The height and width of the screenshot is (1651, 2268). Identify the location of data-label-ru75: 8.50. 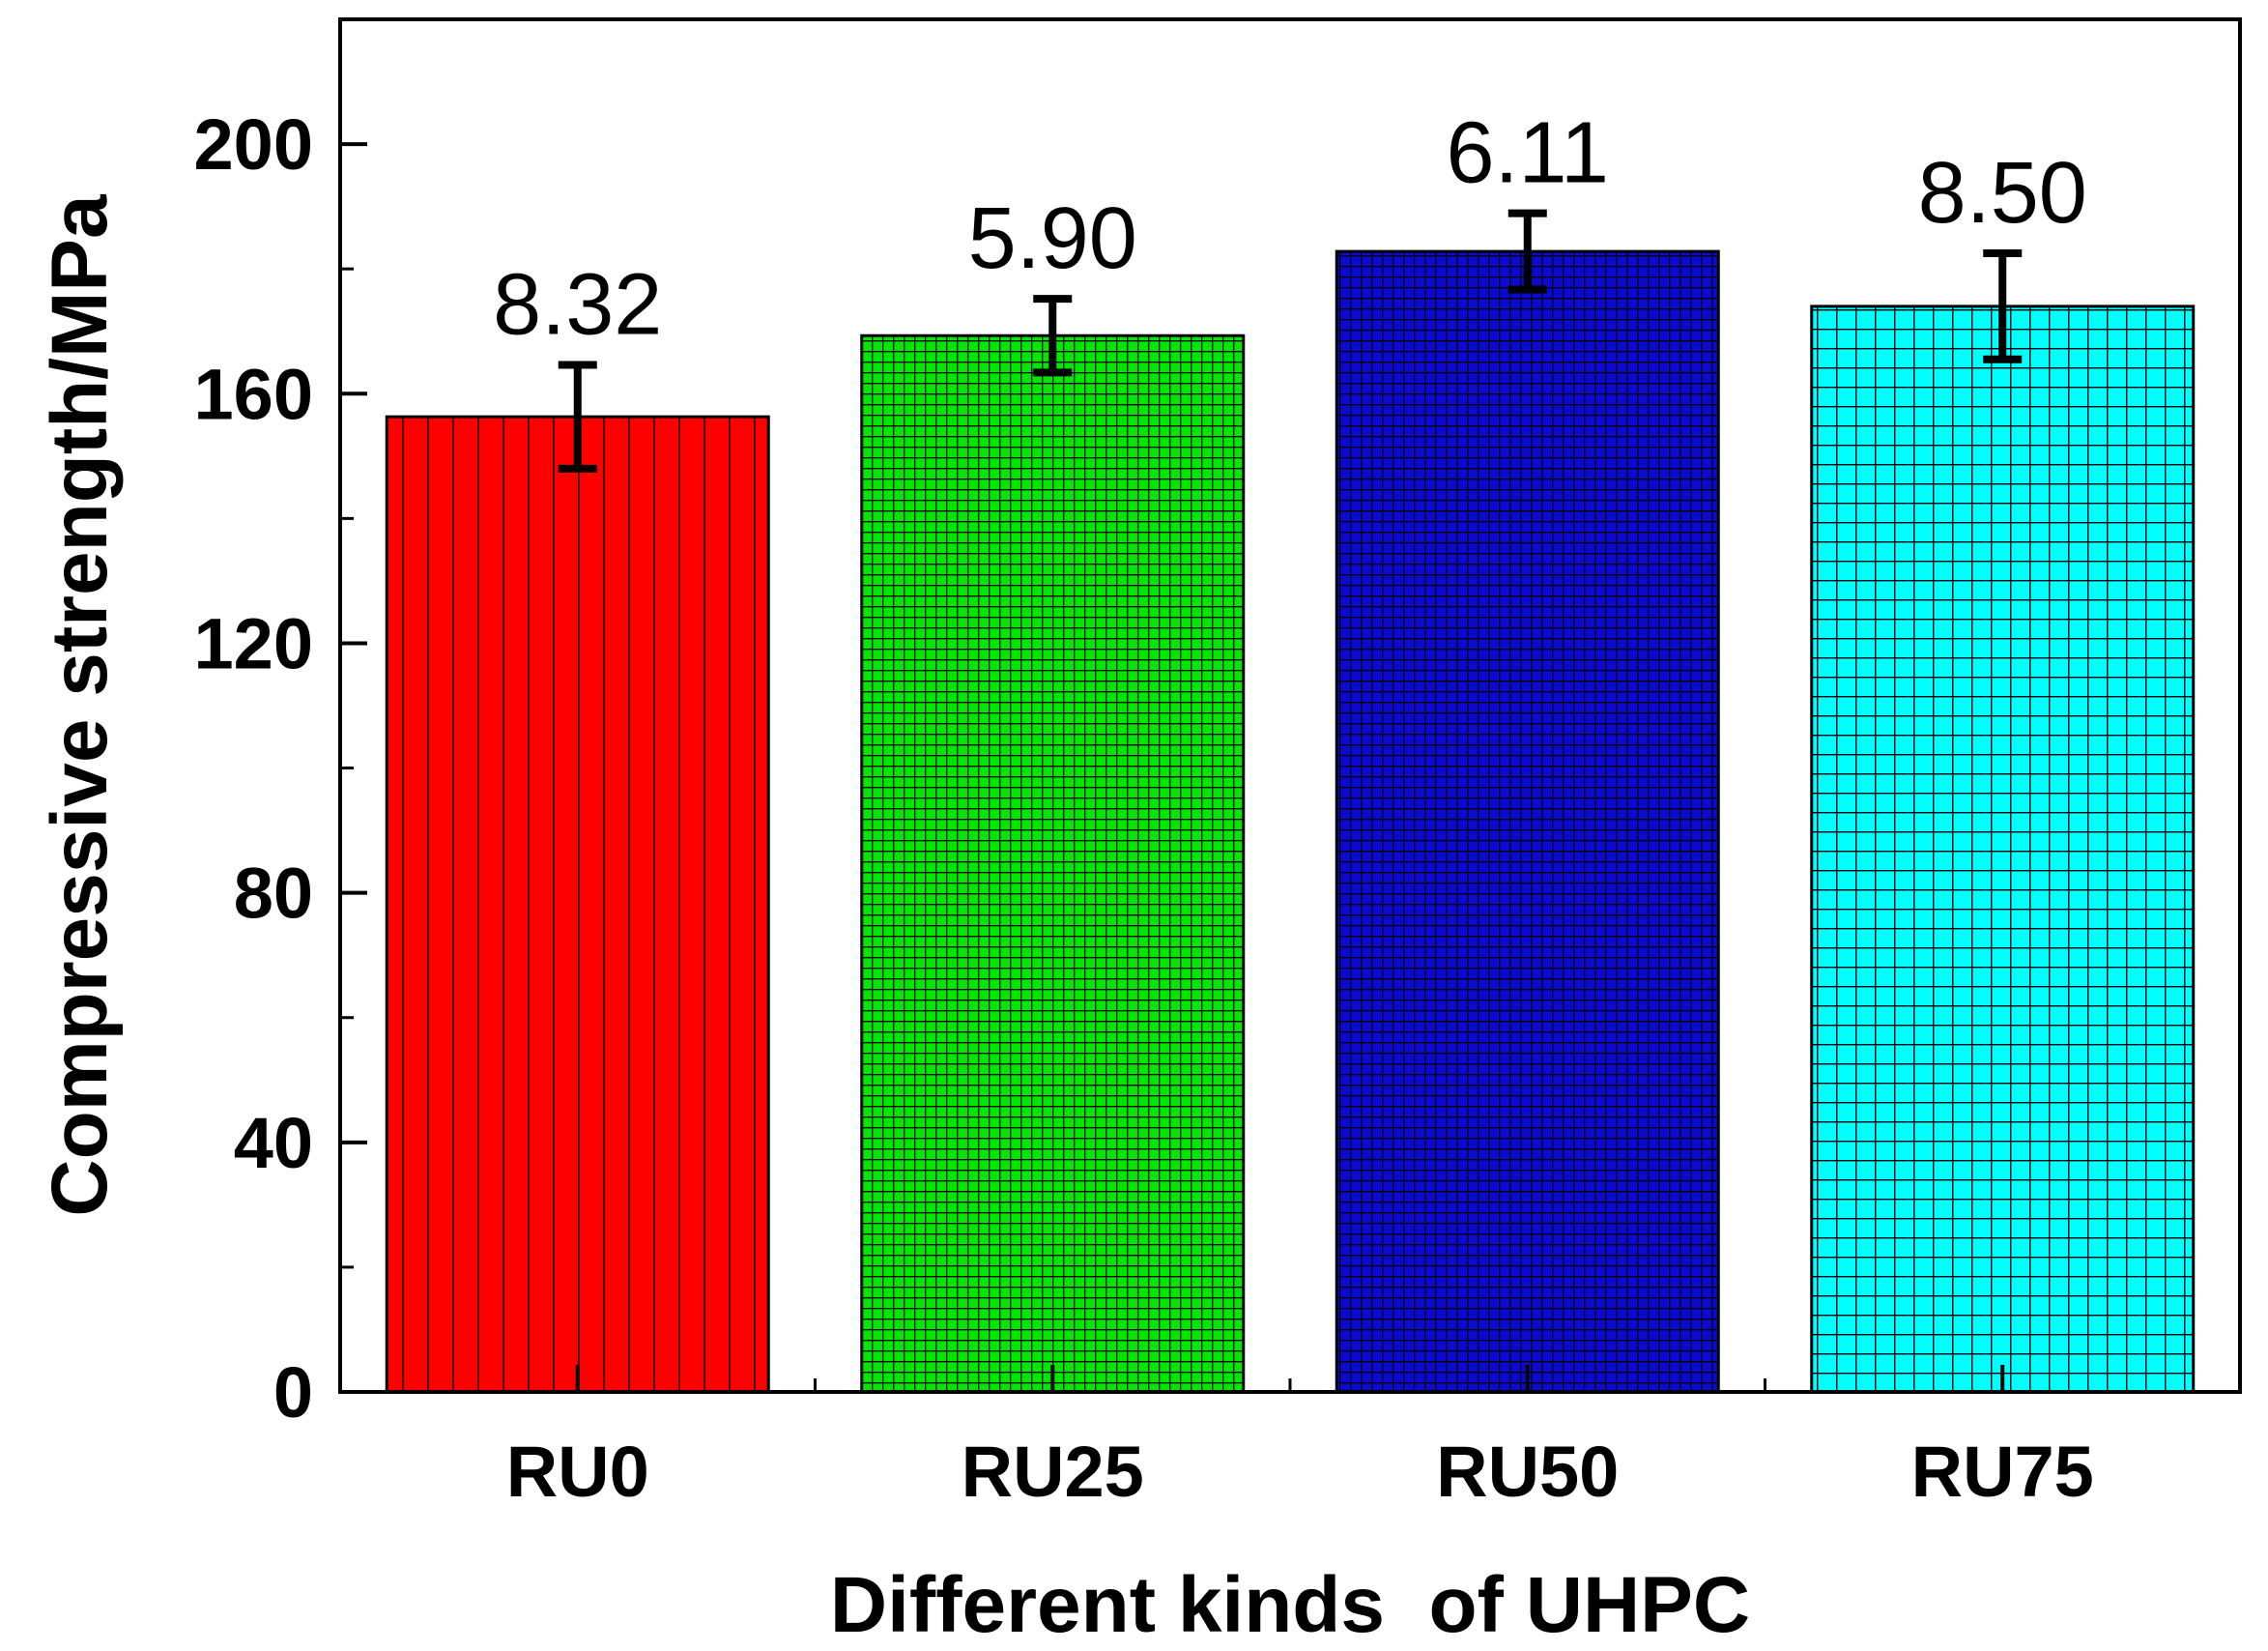
(2002, 194).